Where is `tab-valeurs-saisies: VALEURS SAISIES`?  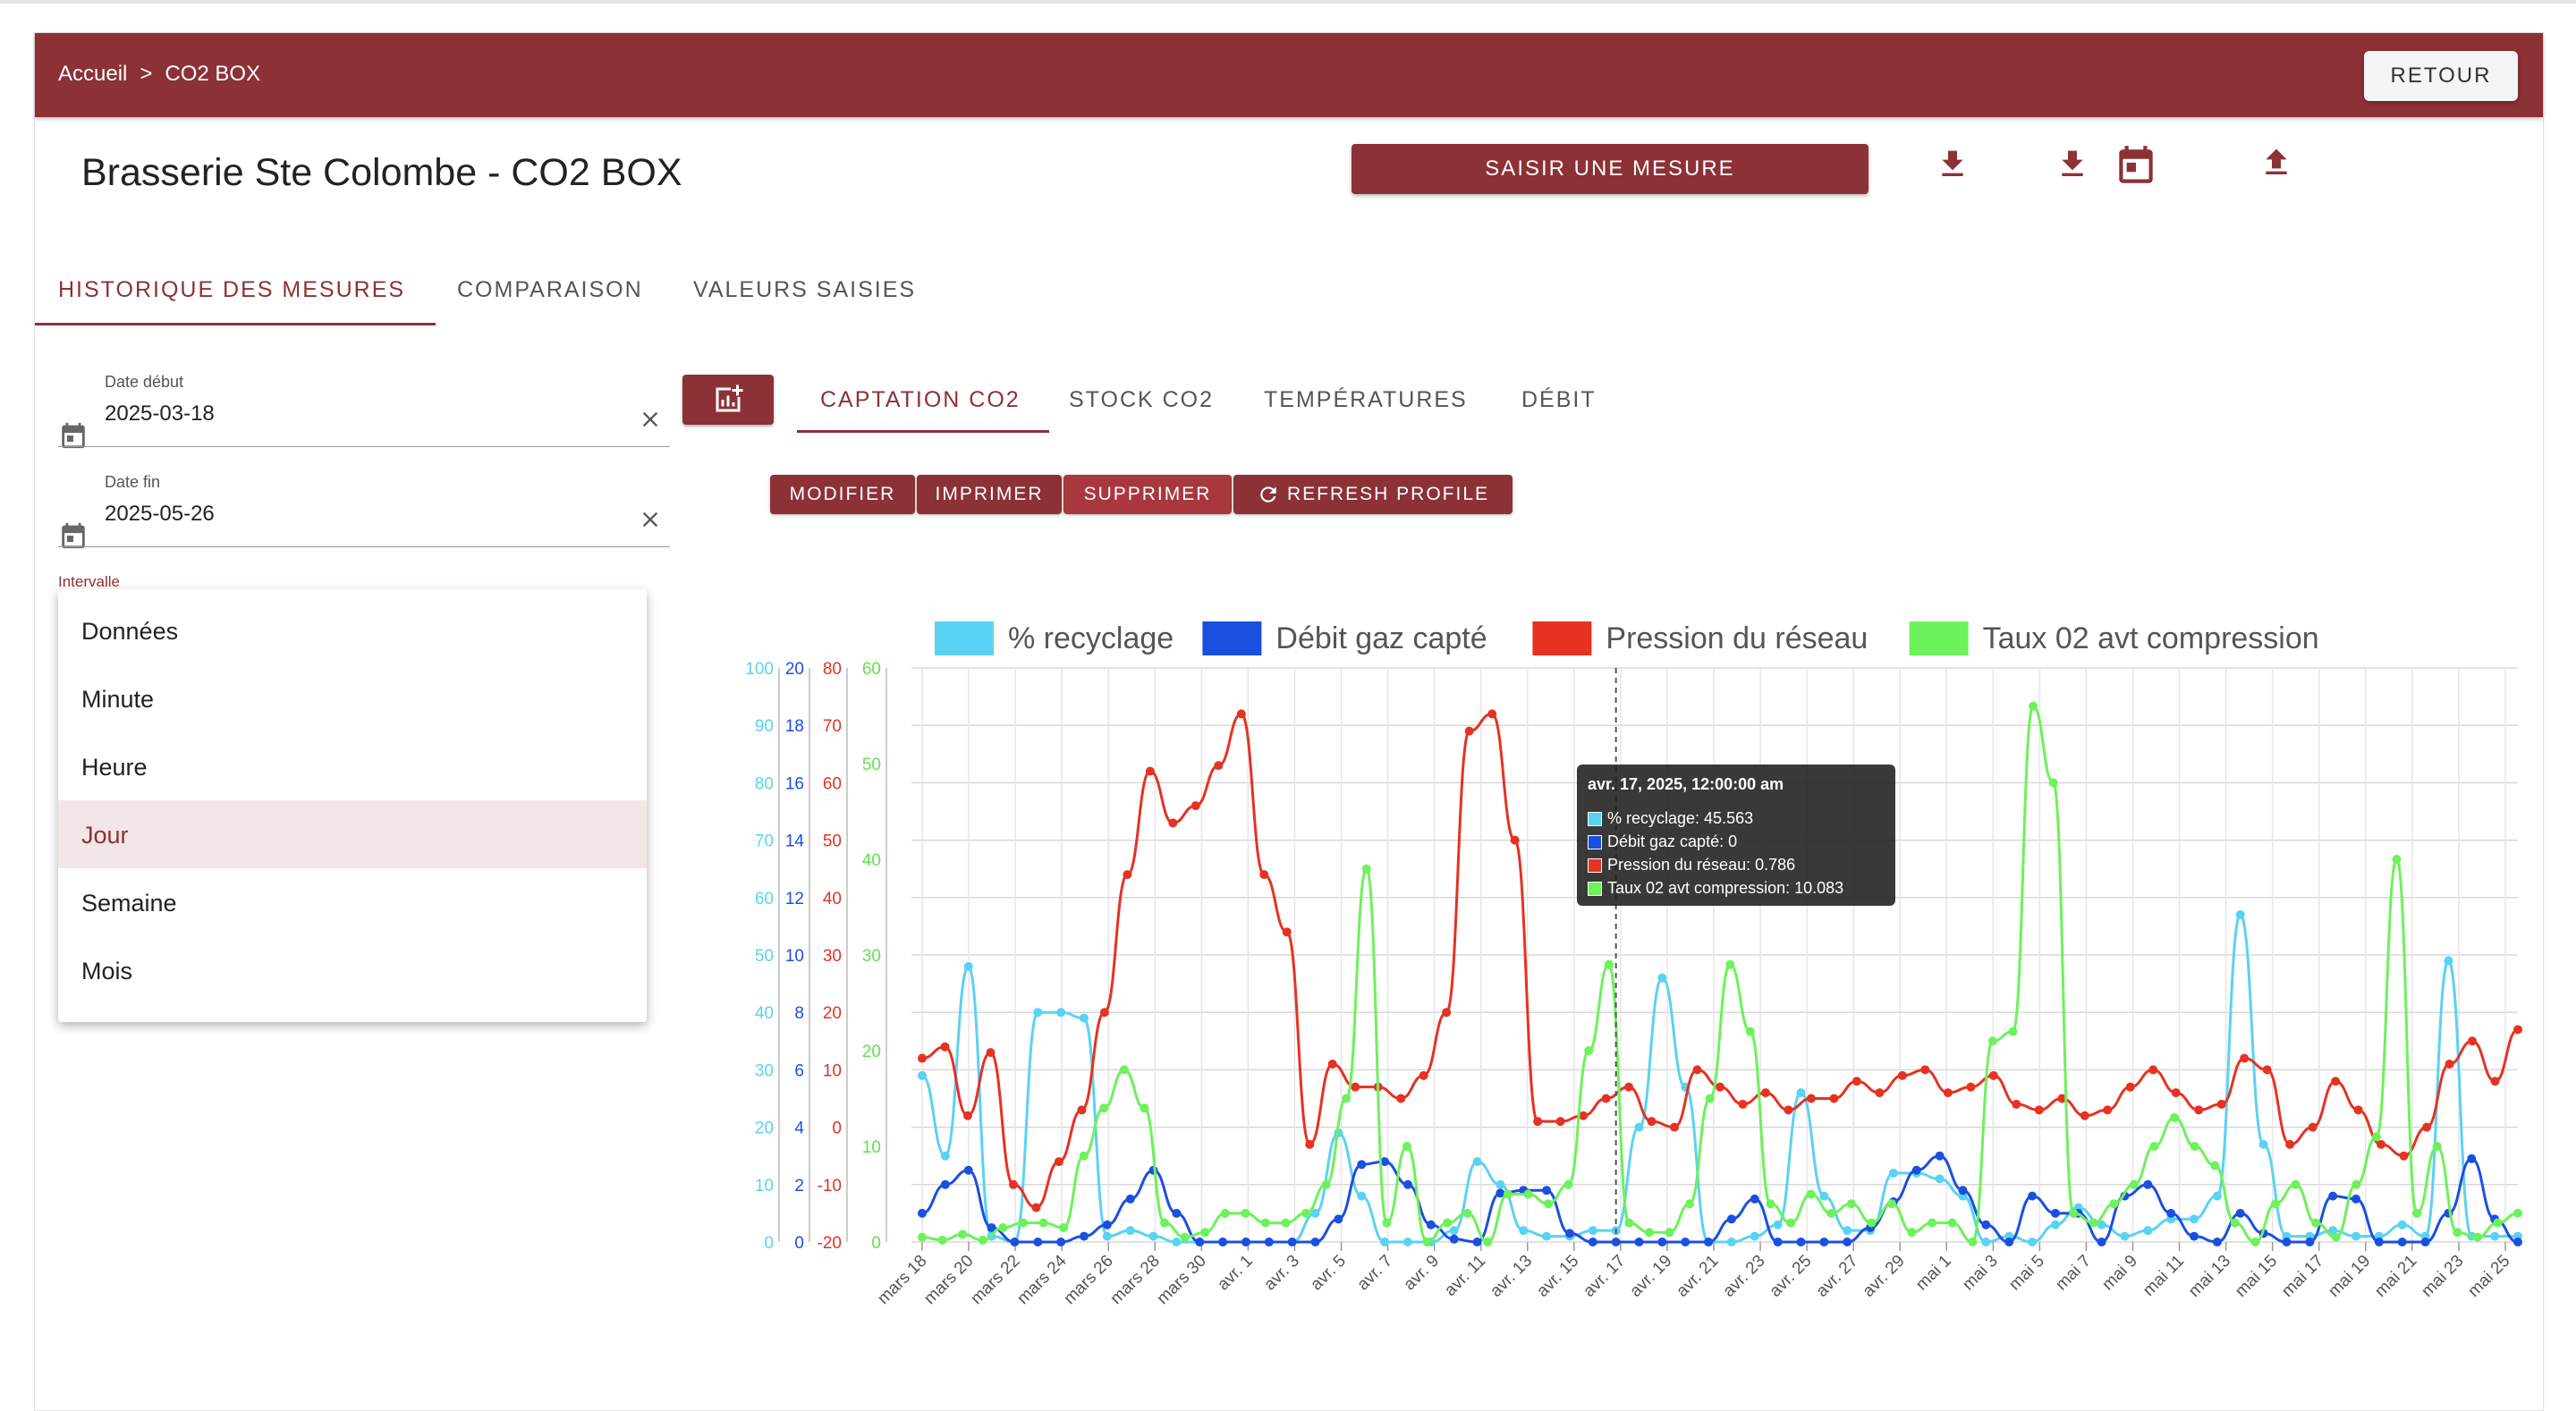
tab-valeurs-saisies: VALEURS SAISIES is located at coordinates (805, 289).